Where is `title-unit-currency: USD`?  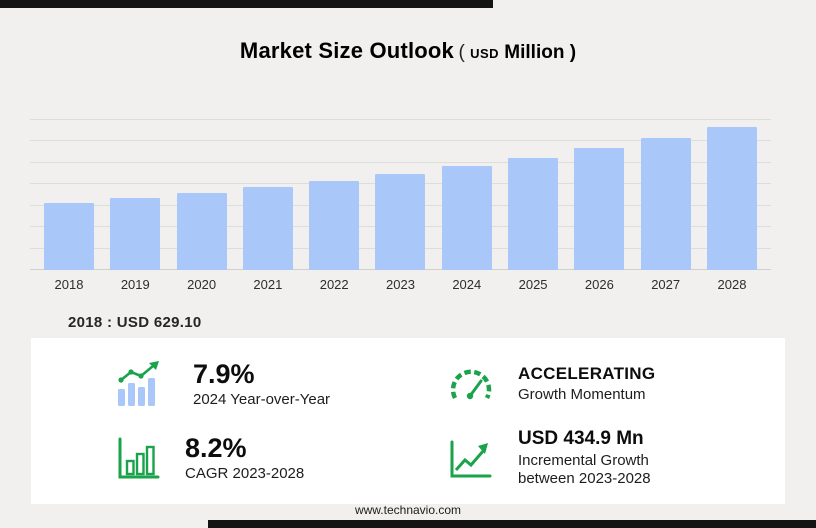 title-unit-currency: USD is located at coordinates (485, 53).